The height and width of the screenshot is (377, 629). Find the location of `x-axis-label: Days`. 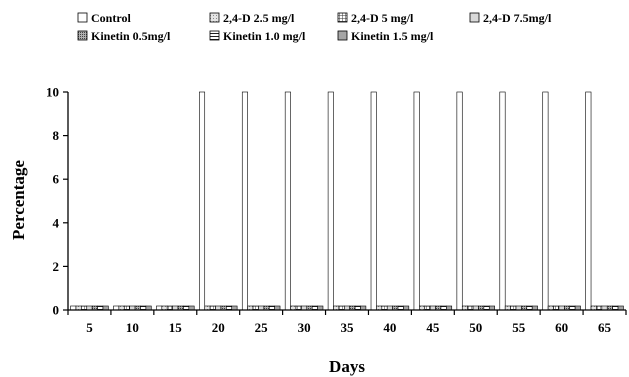

x-axis-label: Days is located at coordinates (347, 366).